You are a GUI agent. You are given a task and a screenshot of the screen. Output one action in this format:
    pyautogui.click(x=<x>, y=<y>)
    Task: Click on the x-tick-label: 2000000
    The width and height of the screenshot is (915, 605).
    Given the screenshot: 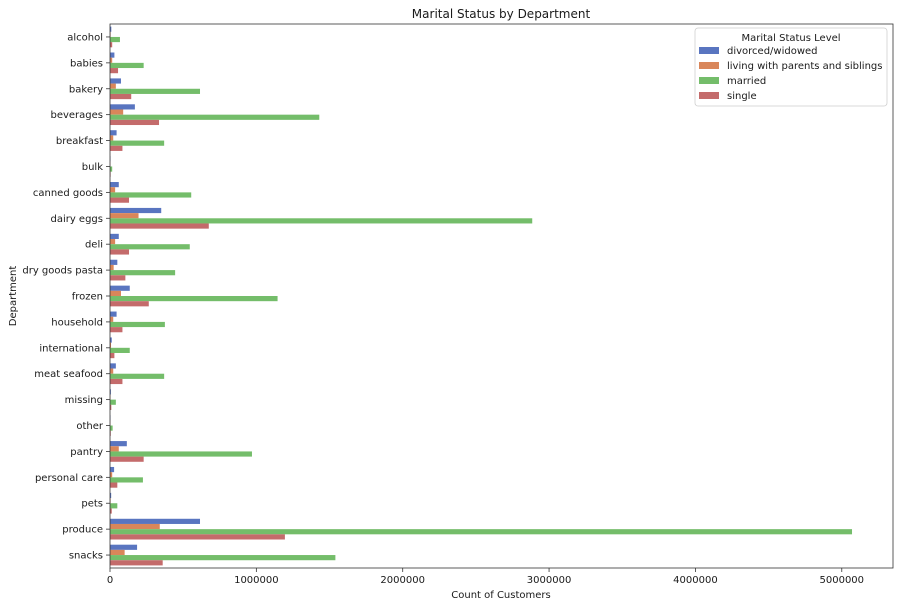 What is the action you would take?
    pyautogui.click(x=402, y=580)
    